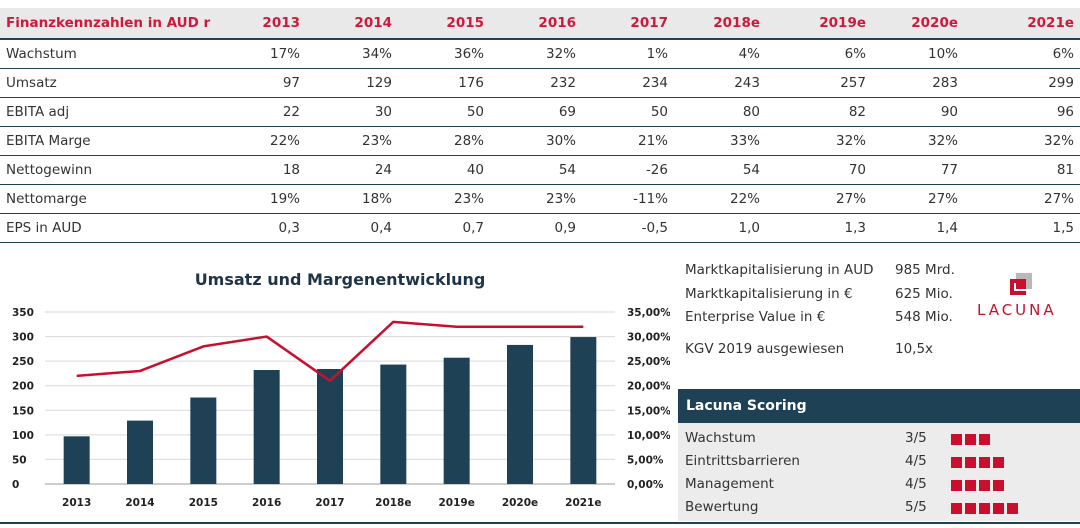 The width and height of the screenshot is (1080, 528). I want to click on table-cell: 24, so click(352, 170).